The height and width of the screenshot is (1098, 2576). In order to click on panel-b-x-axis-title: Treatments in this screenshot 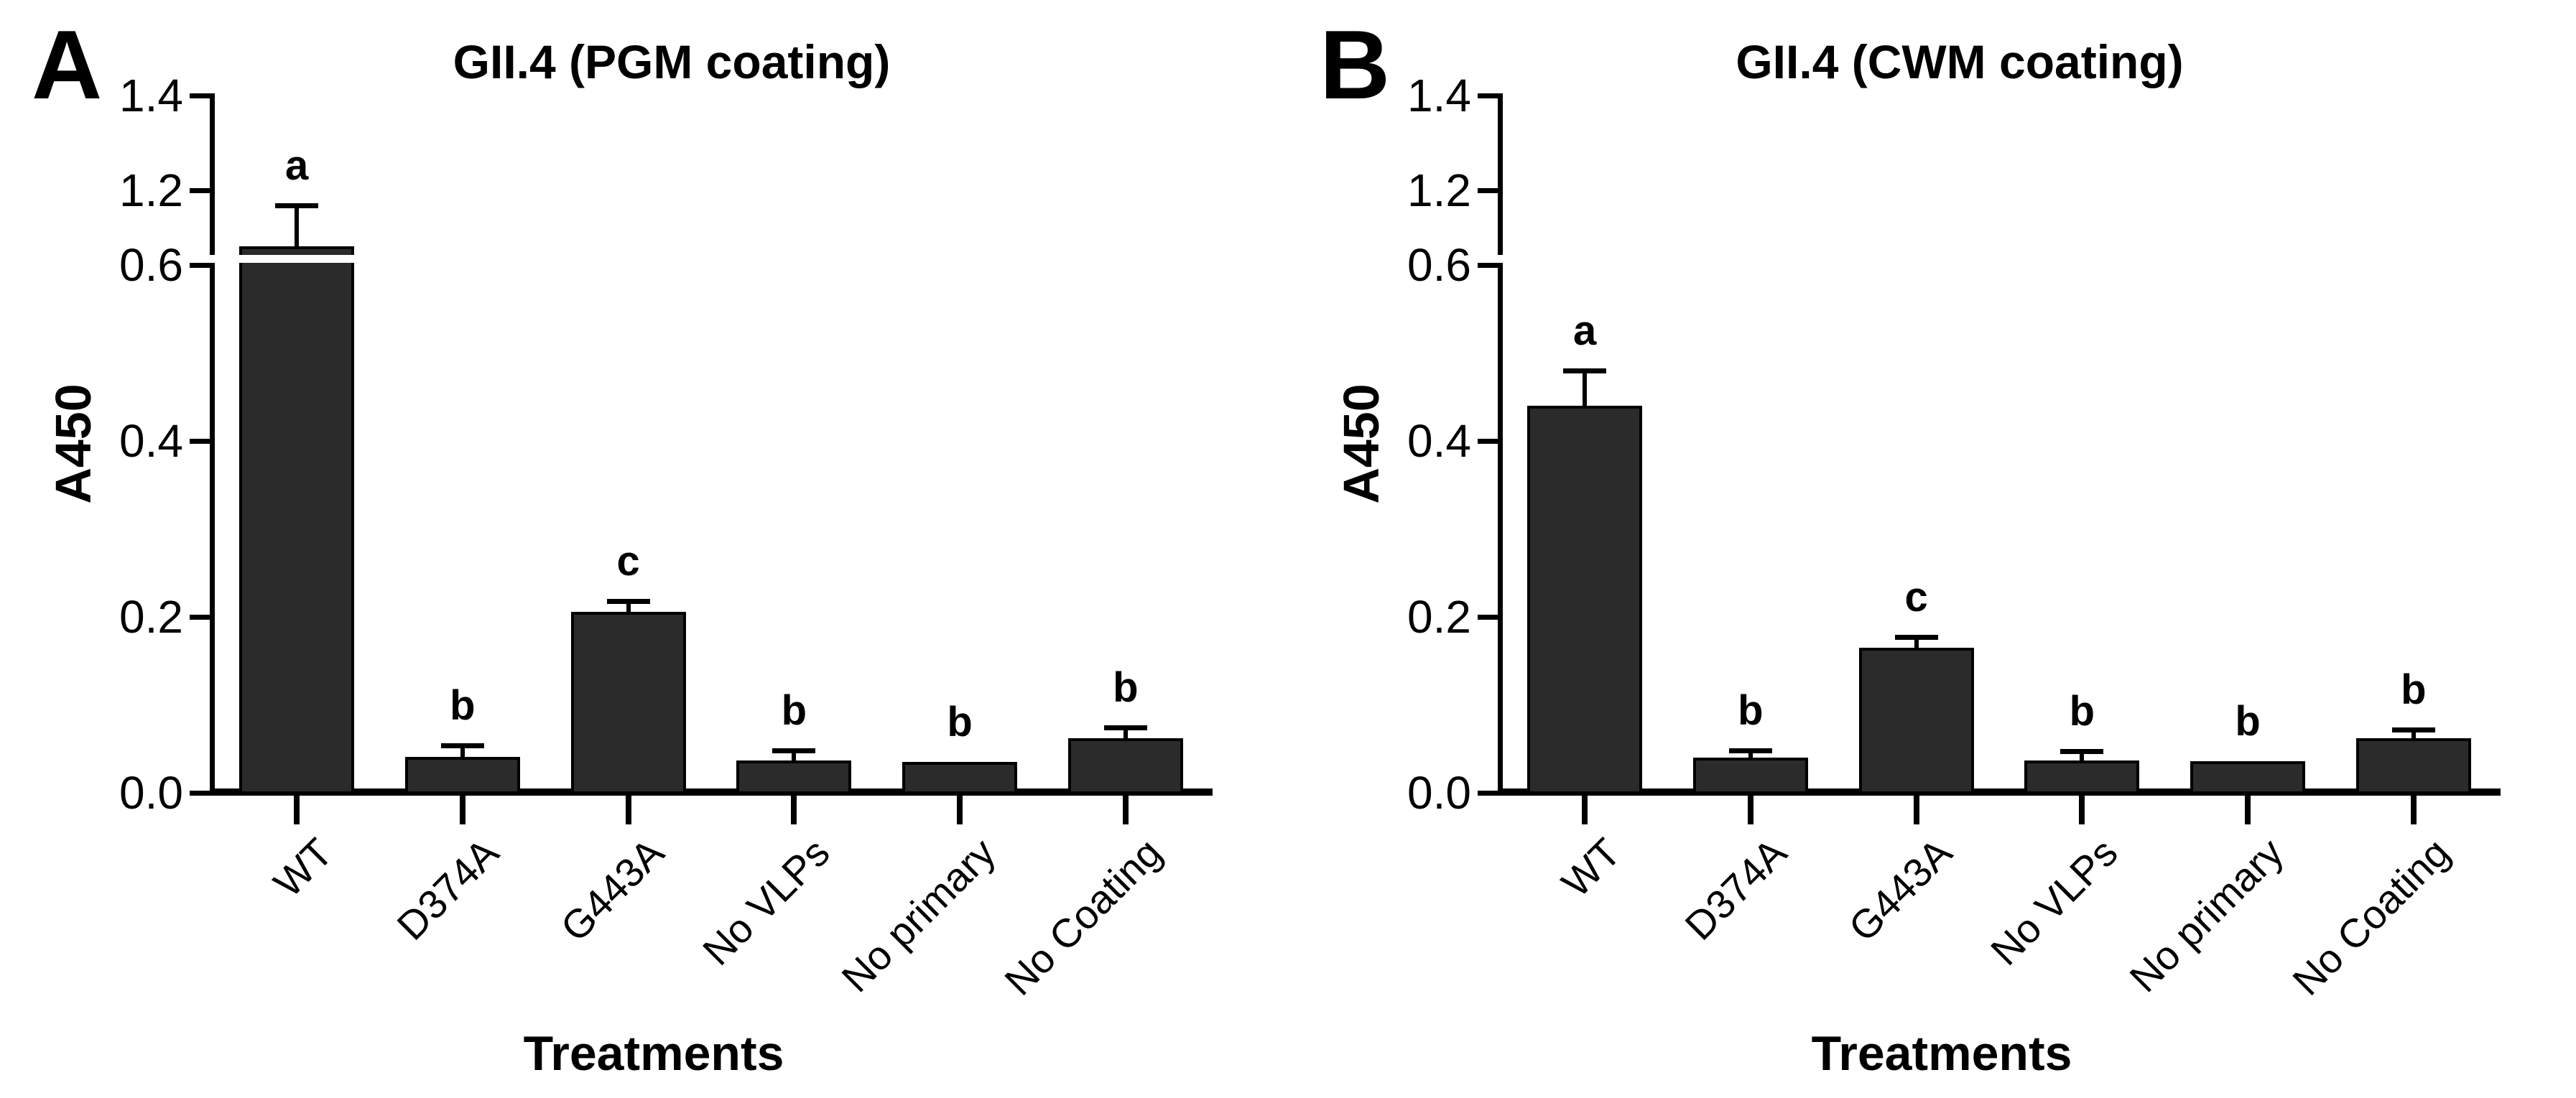, I will do `click(1941, 1053)`.